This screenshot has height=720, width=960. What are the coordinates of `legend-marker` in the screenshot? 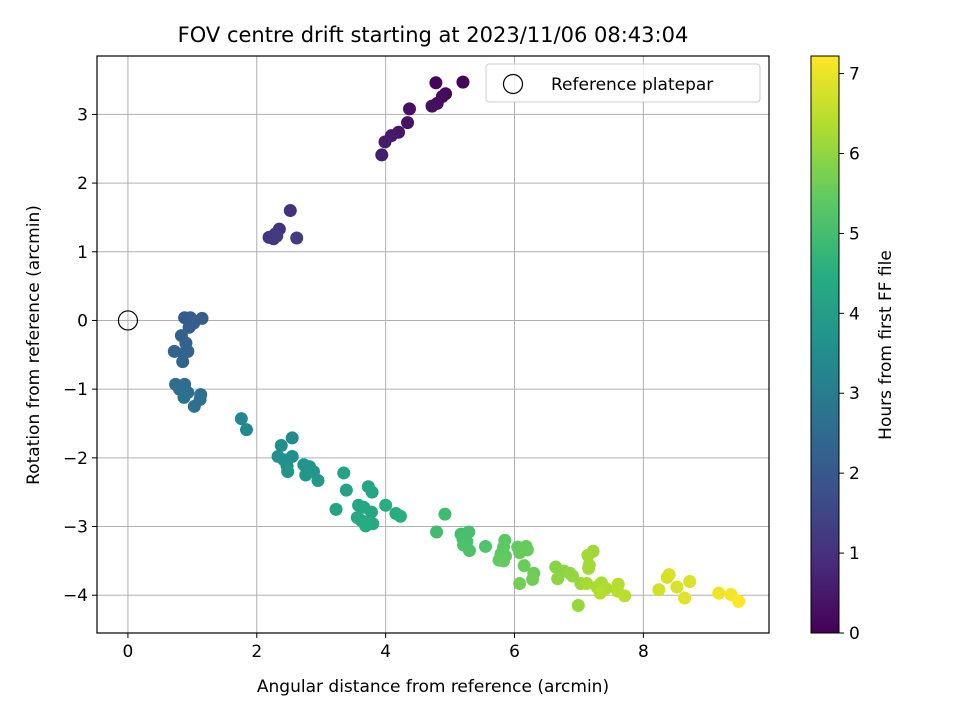 It's located at (513, 84).